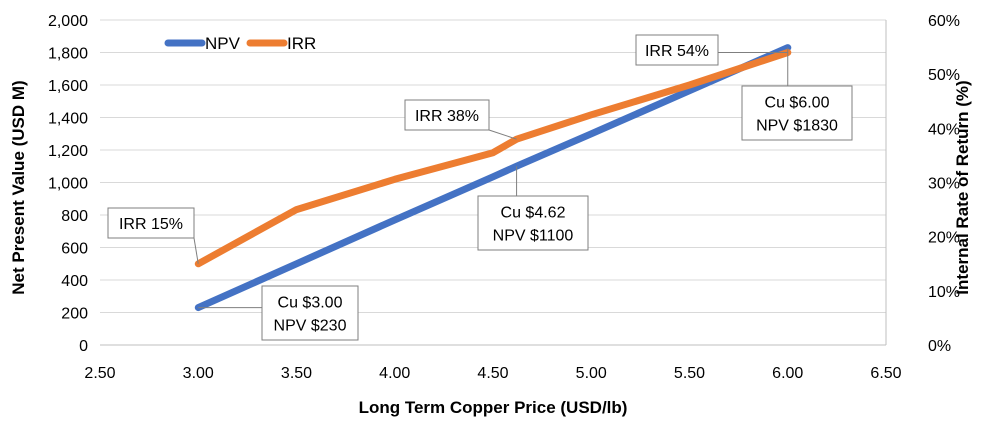 Image resolution: width=992 pixels, height=440 pixels. I want to click on x-tick-label: 3.50, so click(296, 373).